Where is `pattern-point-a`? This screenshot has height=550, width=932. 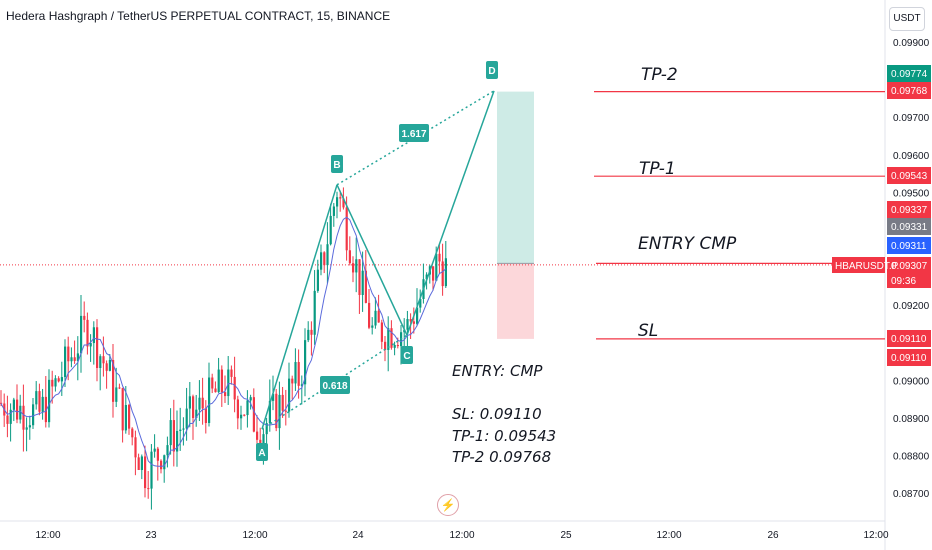
pattern-point-a is located at coordinates (262, 452).